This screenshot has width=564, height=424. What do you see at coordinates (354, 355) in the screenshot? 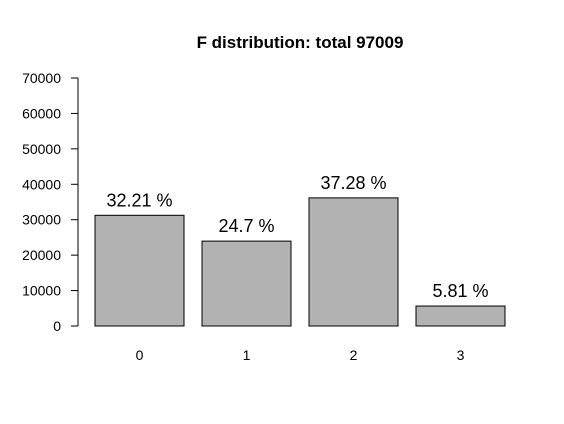
I see `x-tick-label: 2` at bounding box center [354, 355].